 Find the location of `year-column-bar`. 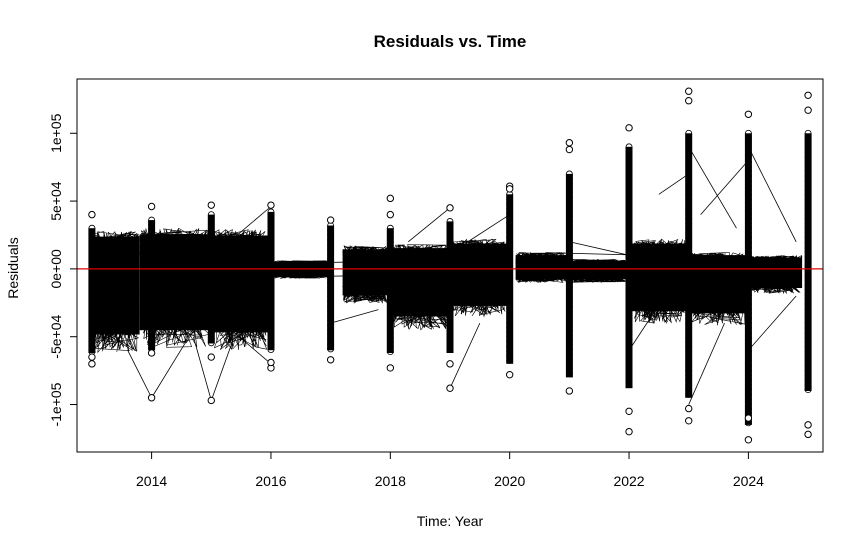

year-column-bar is located at coordinates (331, 288).